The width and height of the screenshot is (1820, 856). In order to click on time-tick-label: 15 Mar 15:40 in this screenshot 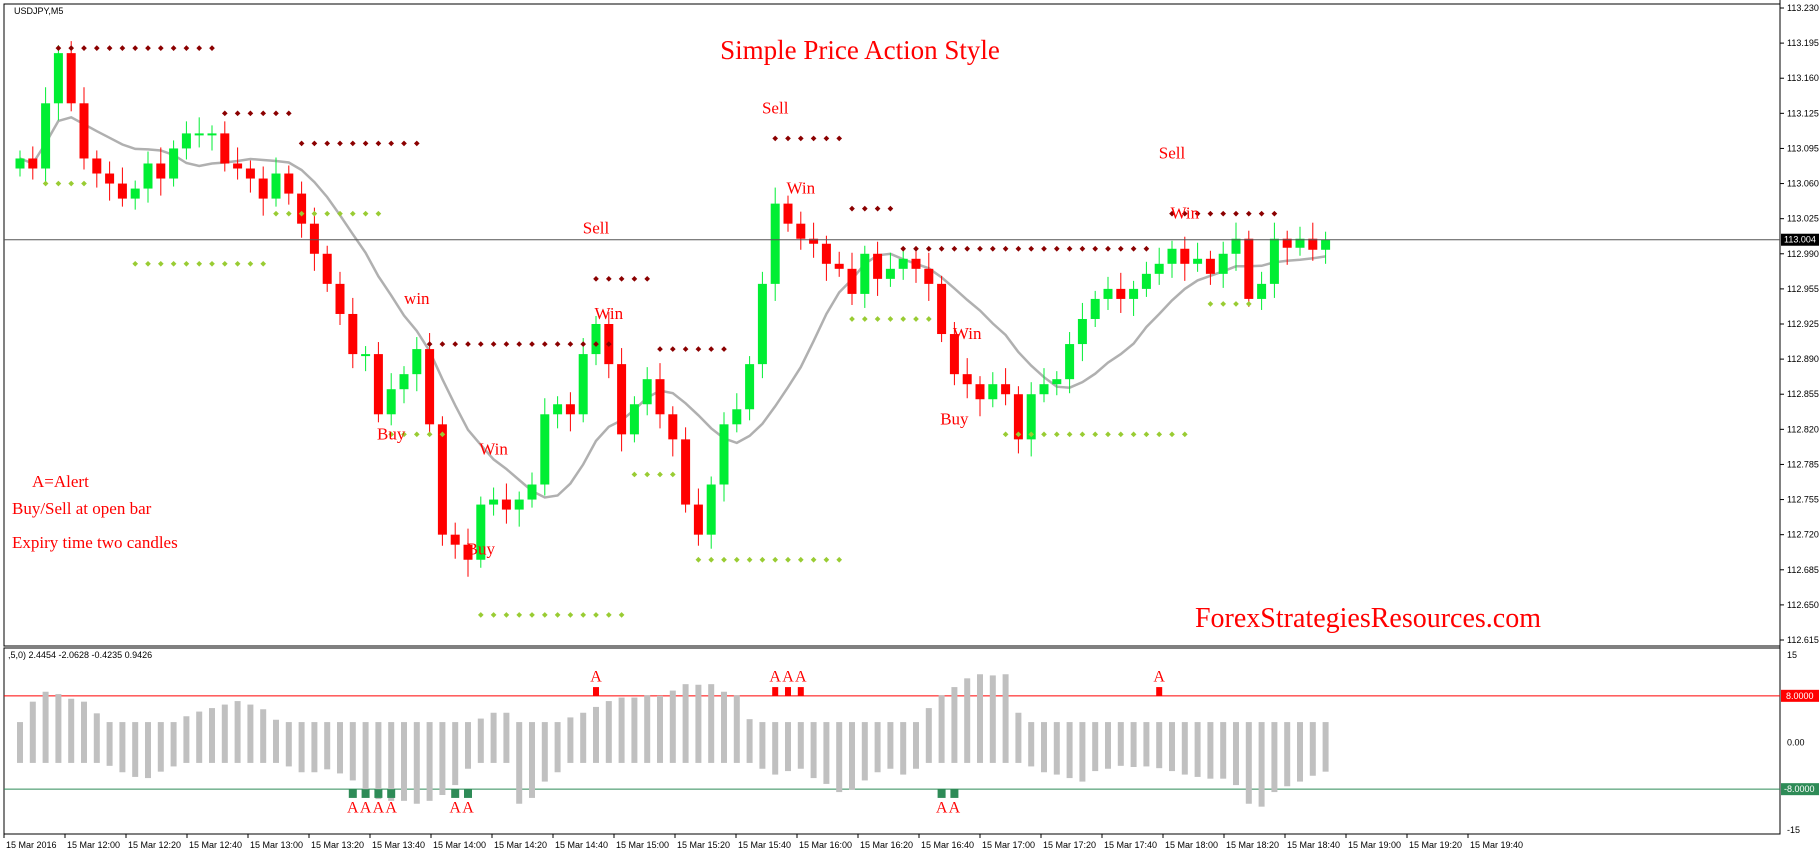, I will do `click(764, 845)`.